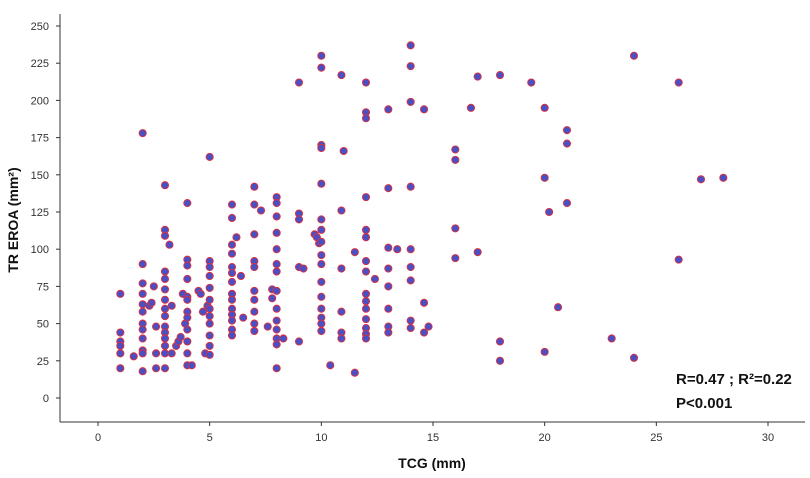  Describe the element at coordinates (40, 176) in the screenshot. I see `y-tick-label: 150` at that location.